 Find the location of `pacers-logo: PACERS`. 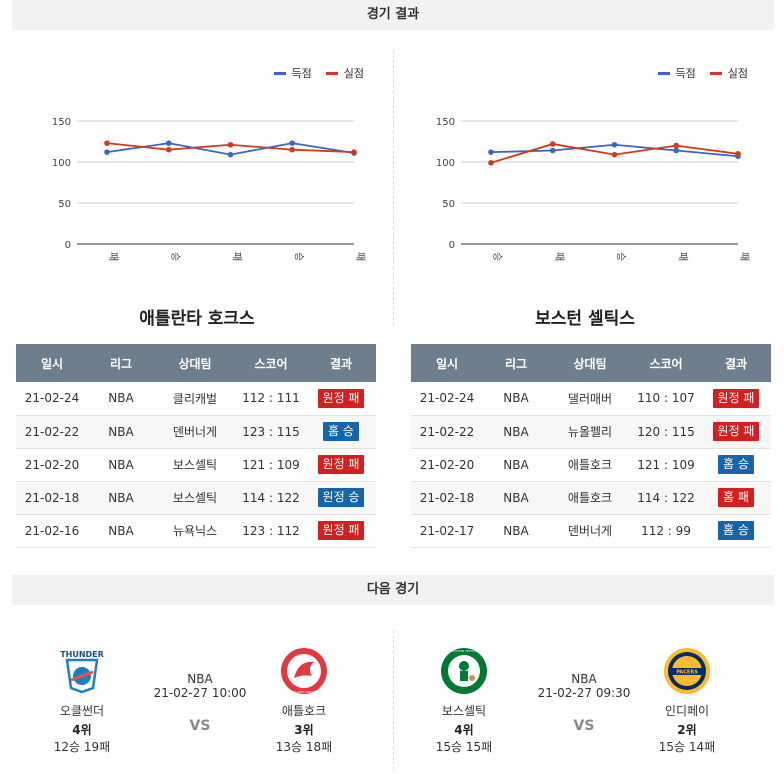

pacers-logo: PACERS is located at coordinates (687, 671).